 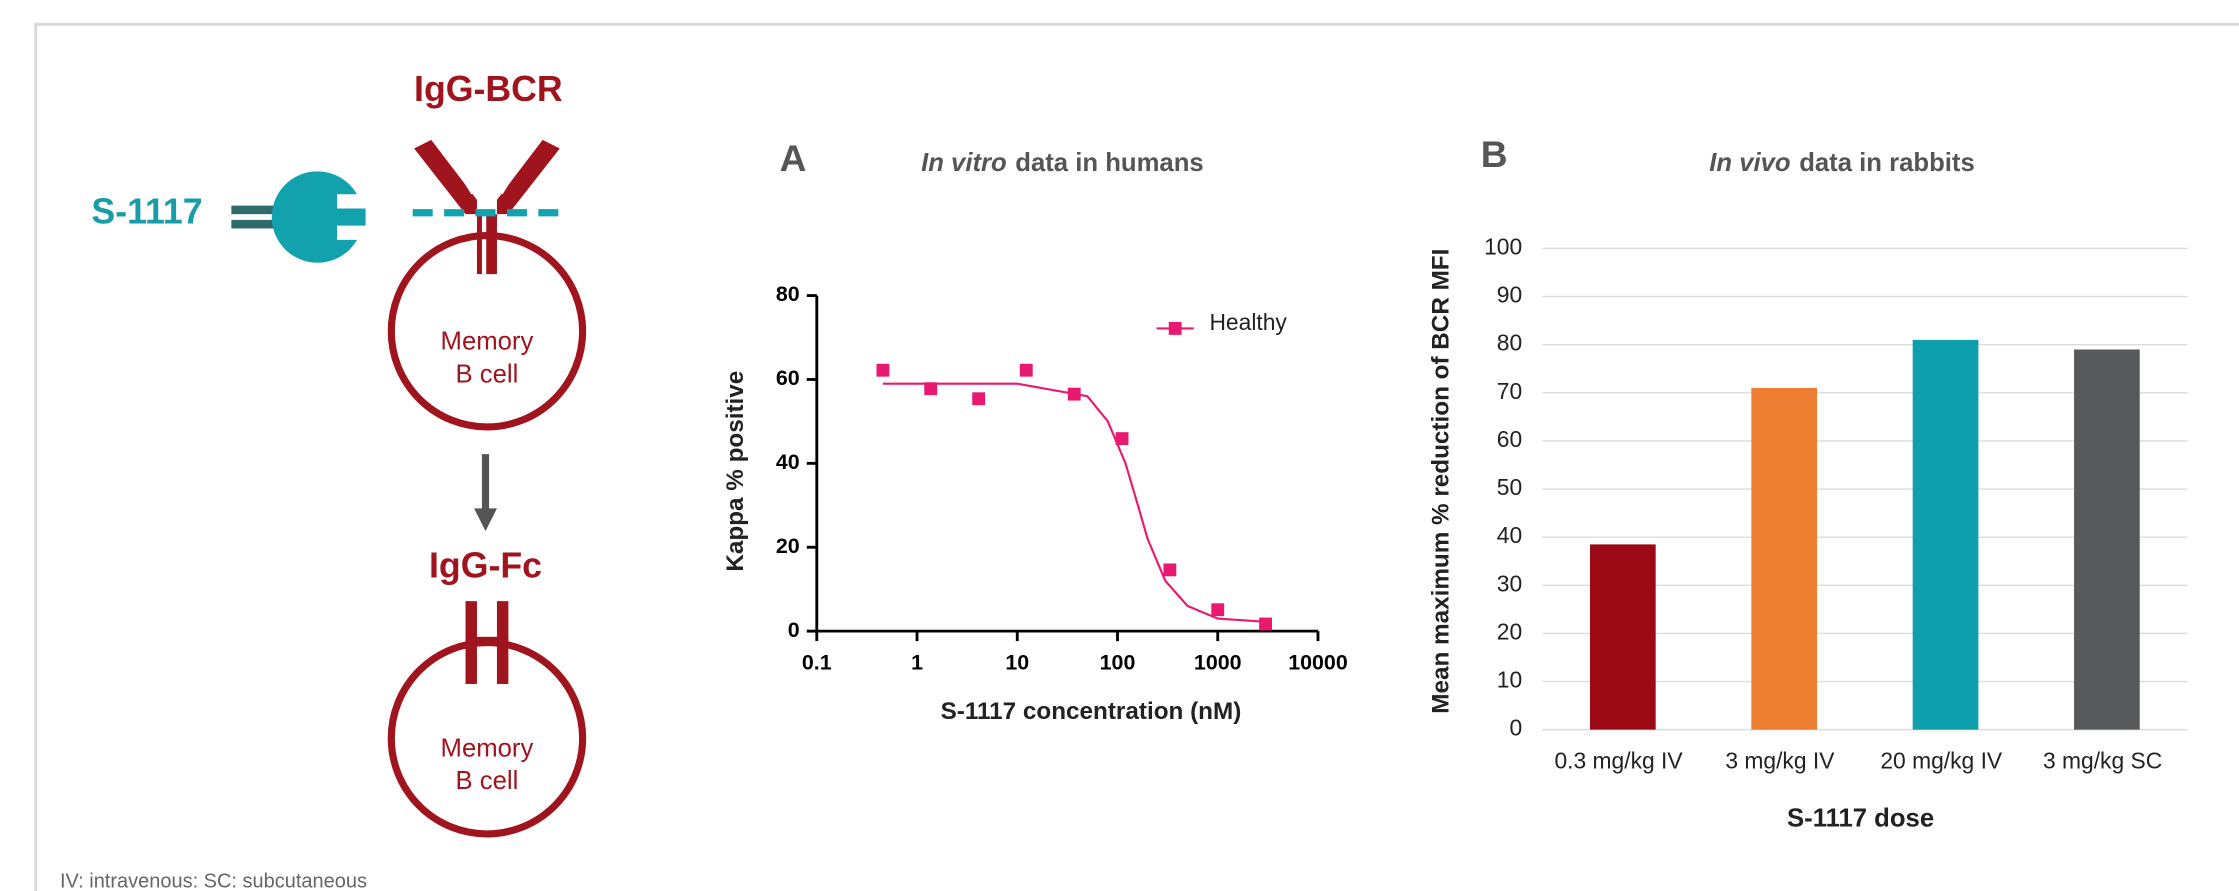 I want to click on y-axis-label: Kappa % positive, so click(x=735, y=471).